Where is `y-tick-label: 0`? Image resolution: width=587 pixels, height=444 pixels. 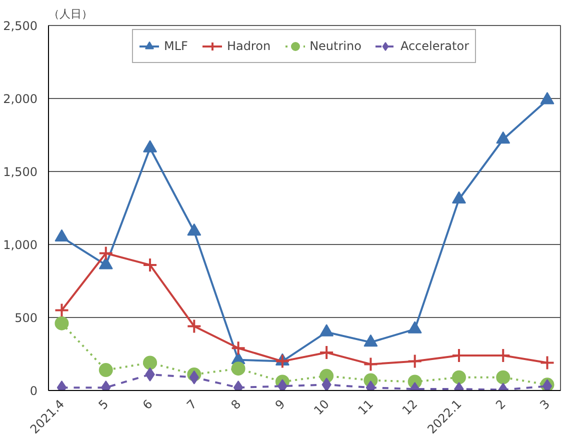 y-tick-label: 0 is located at coordinates (34, 391).